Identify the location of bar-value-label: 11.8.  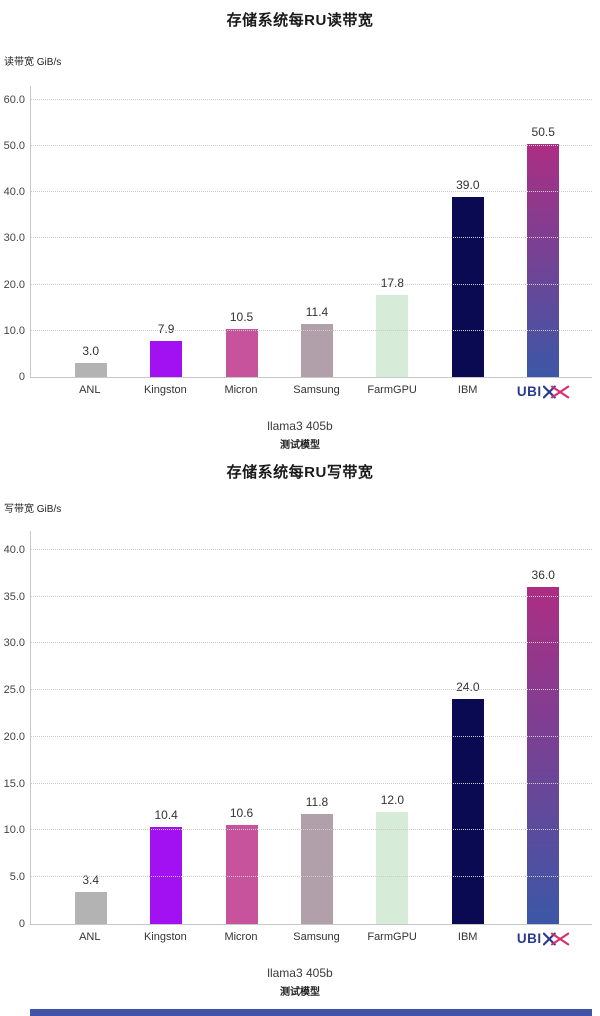
(317, 801).